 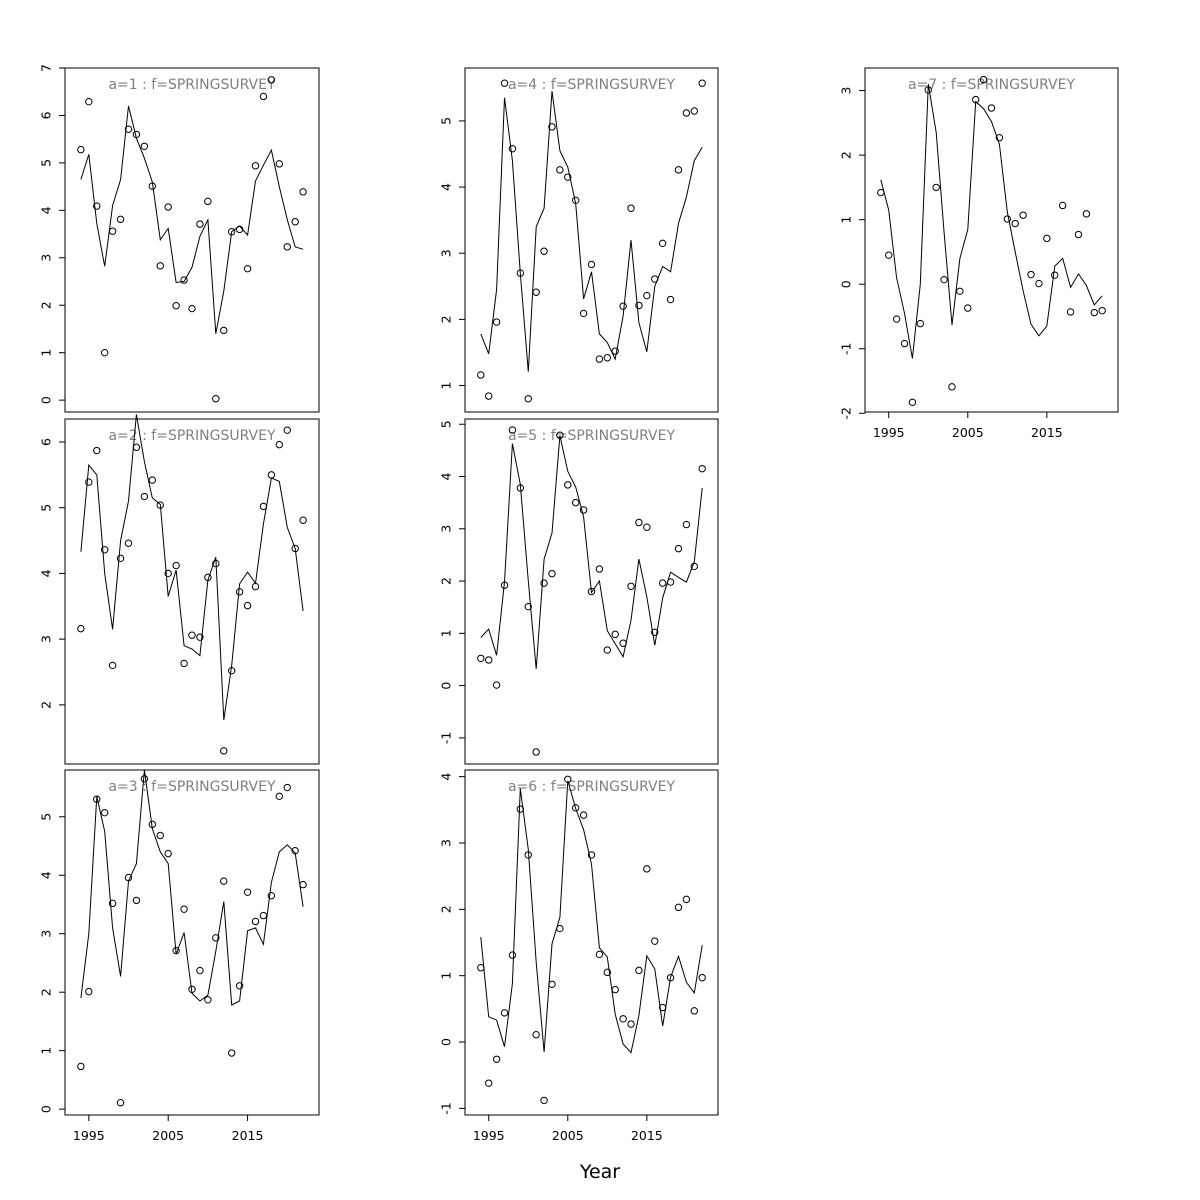 What do you see at coordinates (179, 589) in the screenshot?
I see `panel-a2: 2 3 4 5 6 a=2 : f=SPRINGSURVEY` at bounding box center [179, 589].